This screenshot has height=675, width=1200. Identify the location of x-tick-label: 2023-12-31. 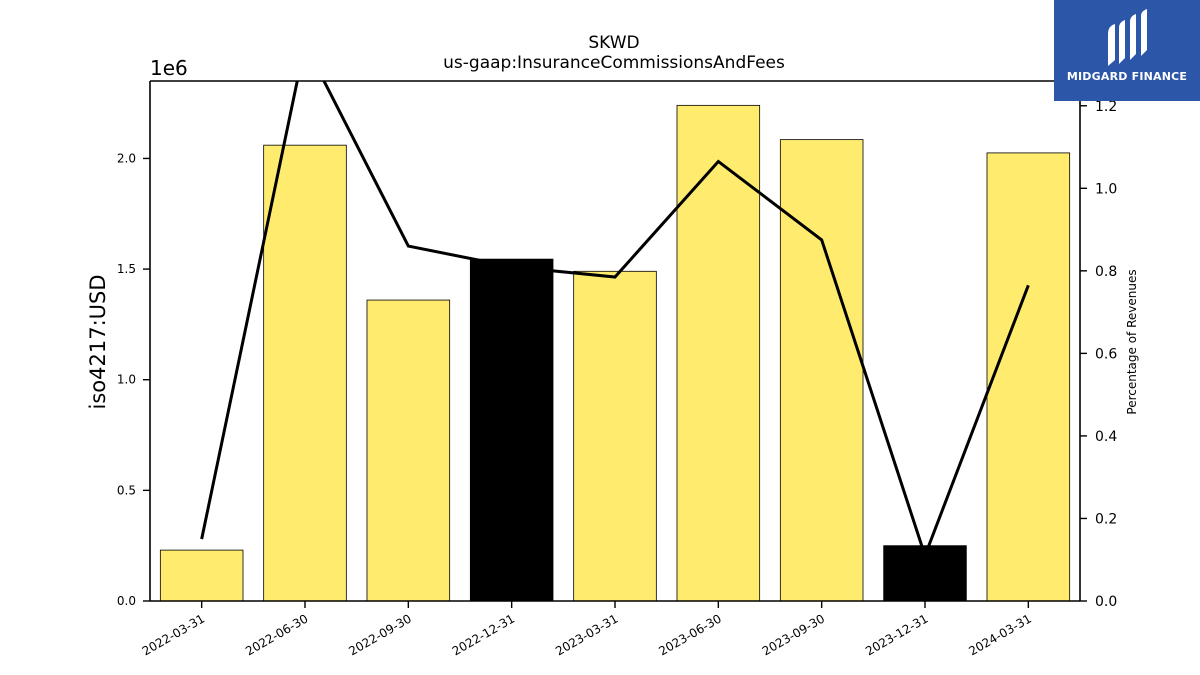
(896, 634).